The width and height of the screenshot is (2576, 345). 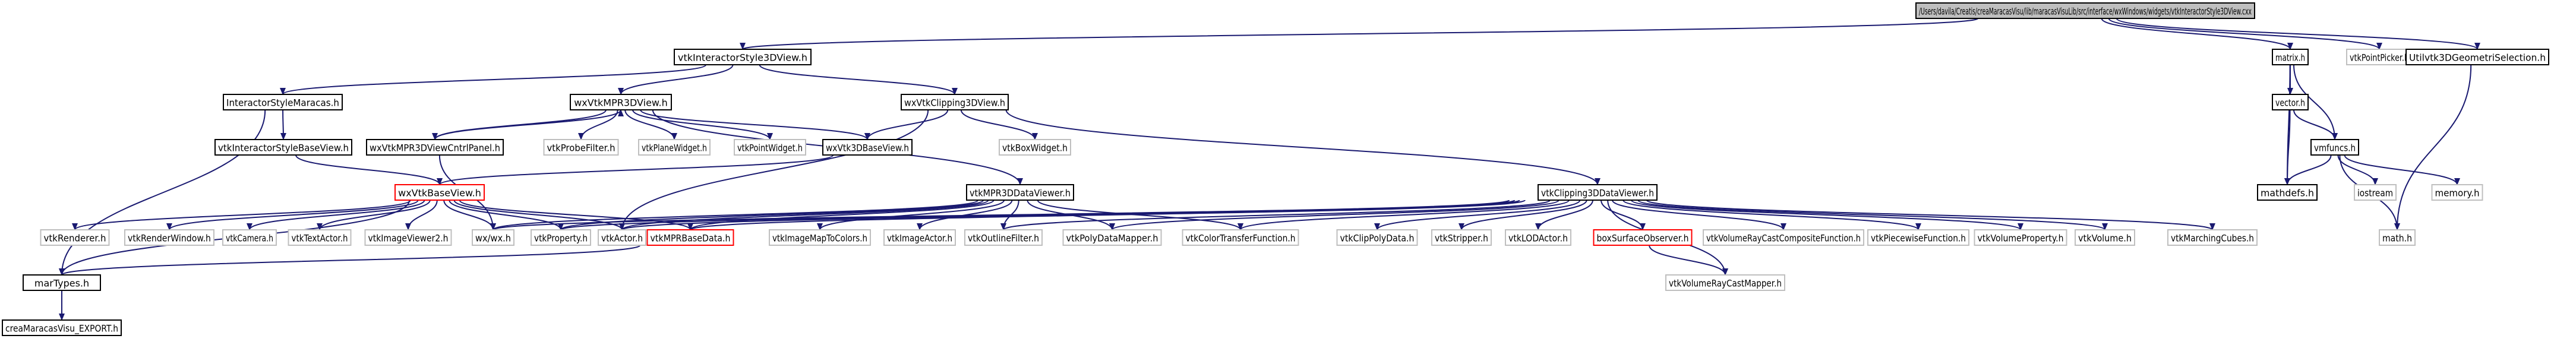 What do you see at coordinates (2457, 192) in the screenshot?
I see `node-memory: memory.h` at bounding box center [2457, 192].